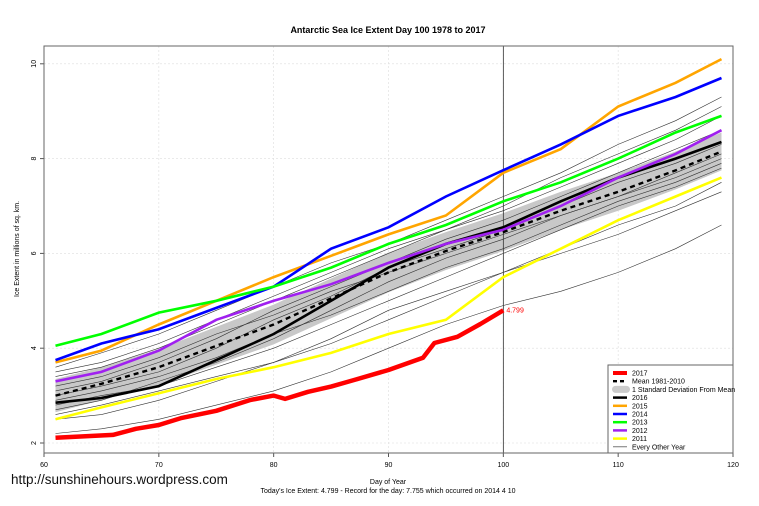 The height and width of the screenshot is (506, 759). Describe the element at coordinates (274, 465) in the screenshot. I see `x-tick-label: 80` at that location.